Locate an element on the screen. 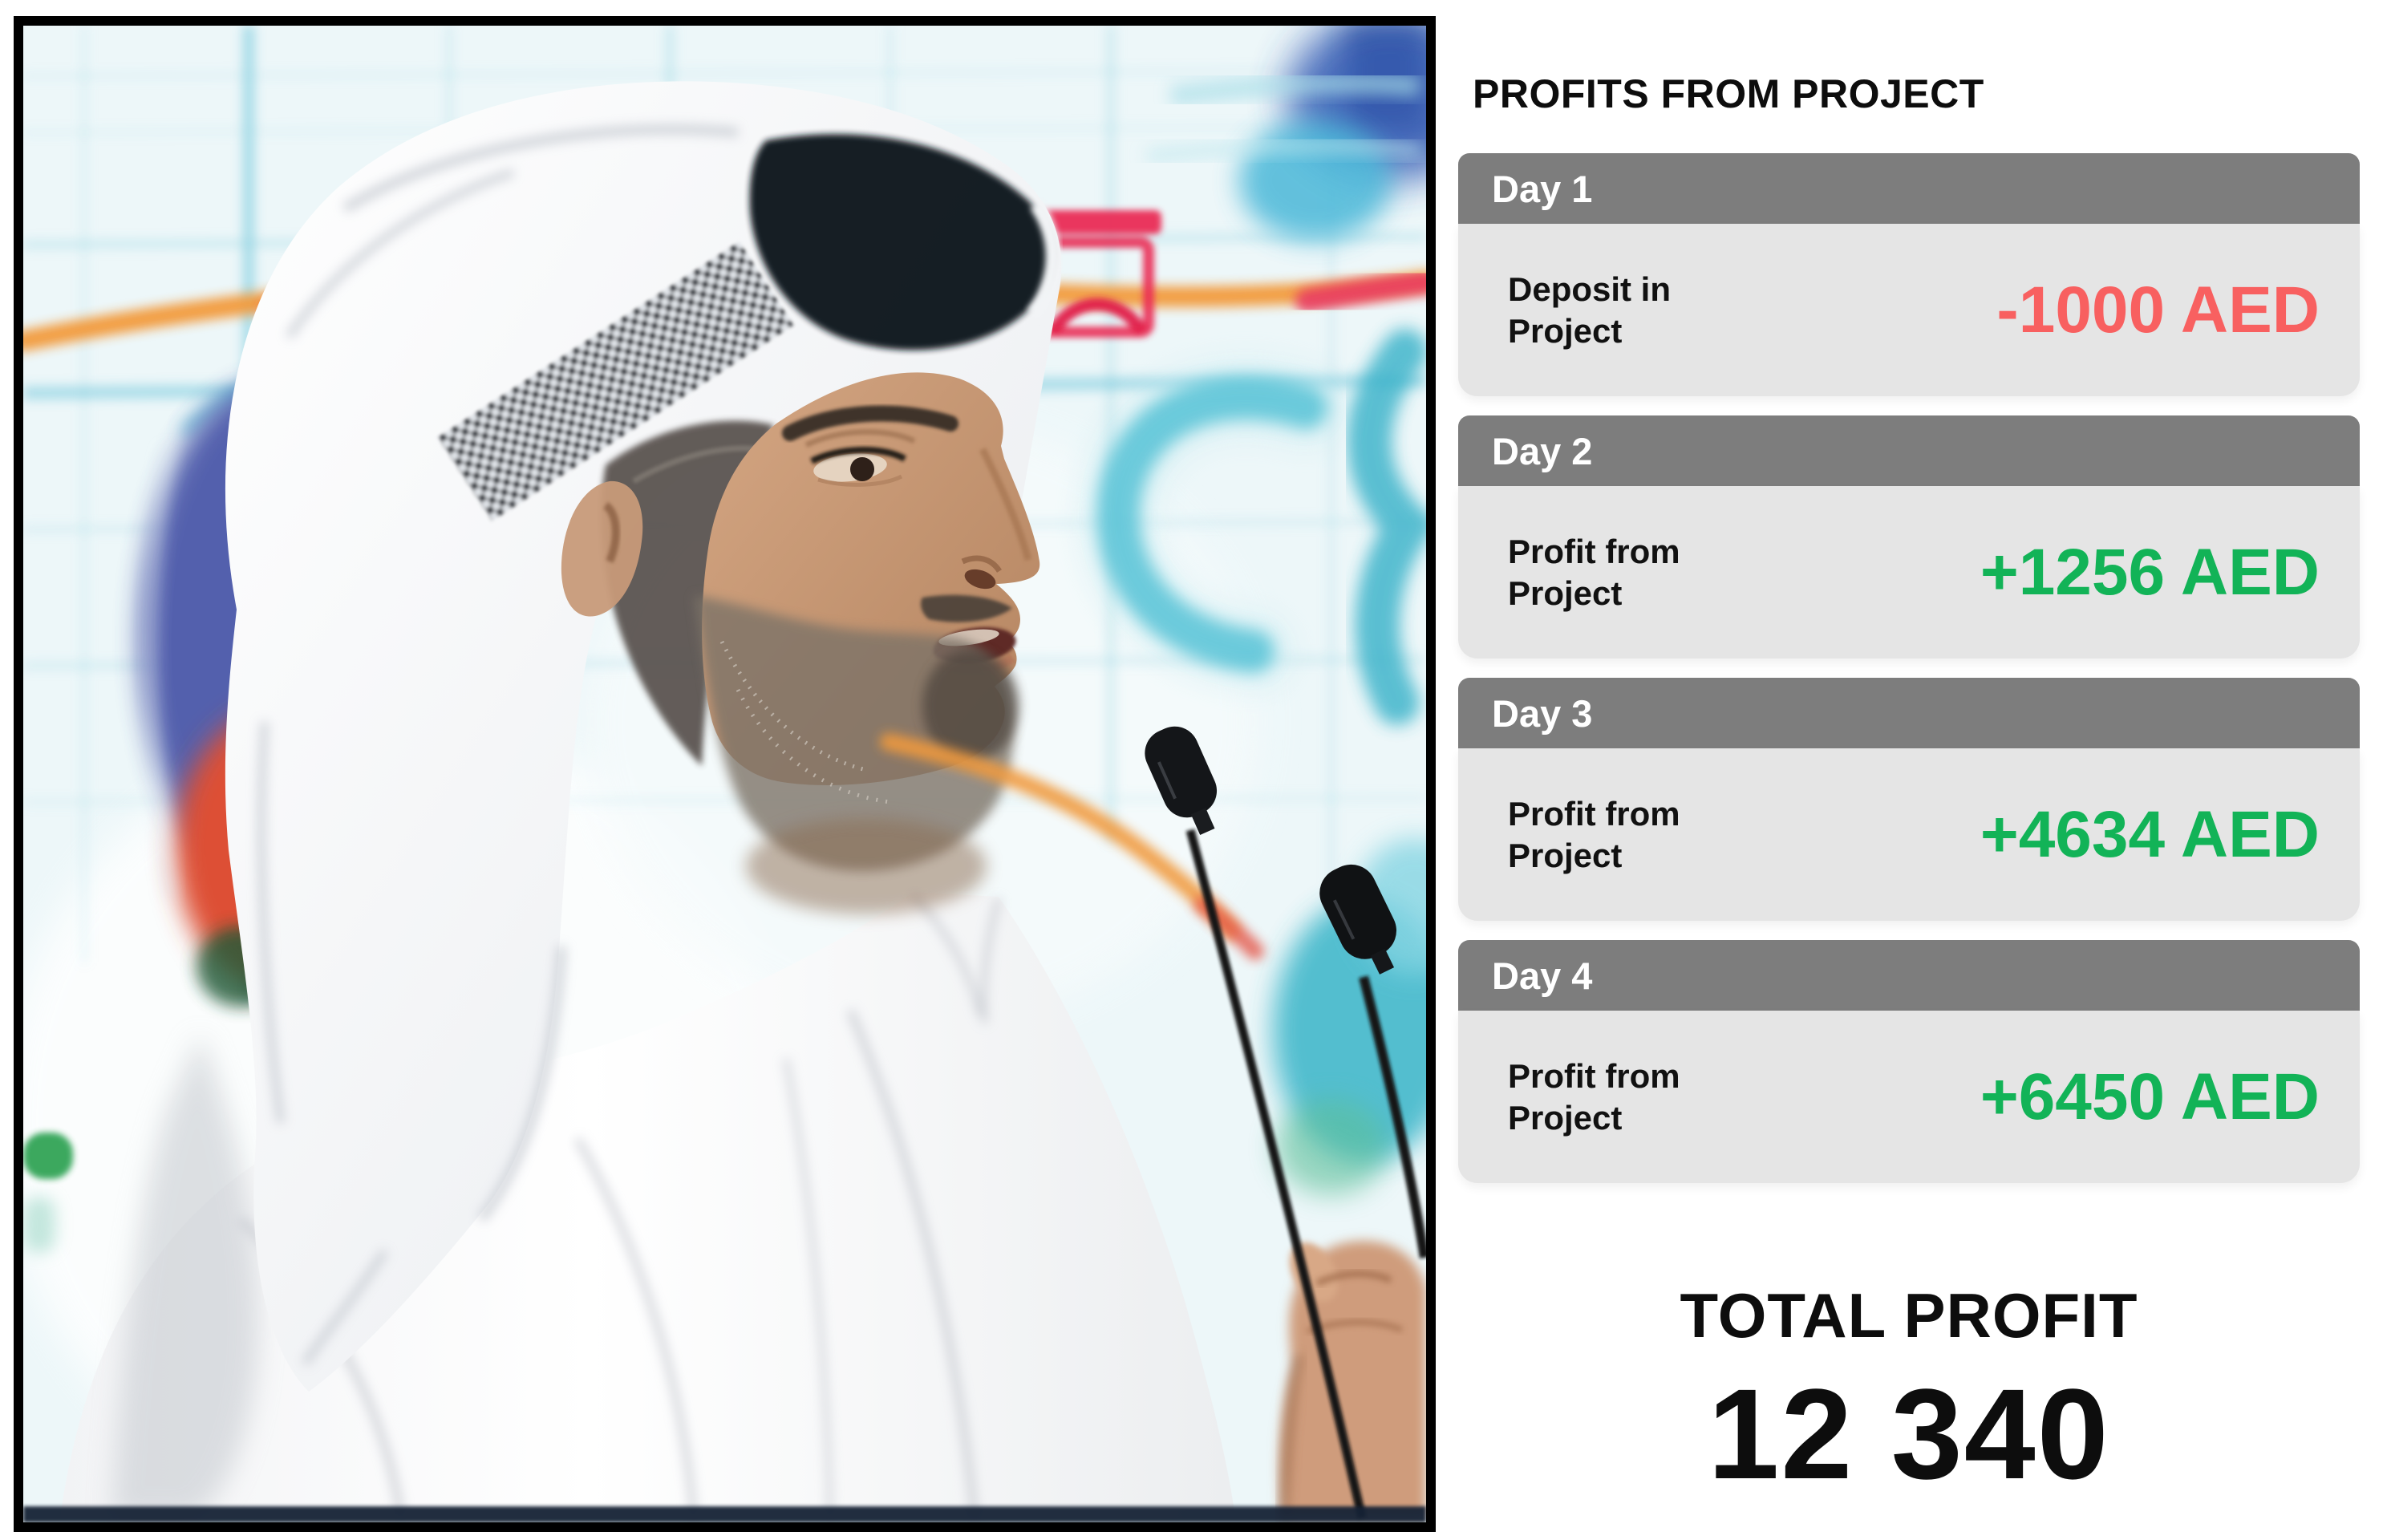 This screenshot has width=2391, height=1540. day-title: Day 1 is located at coordinates (1542, 188).